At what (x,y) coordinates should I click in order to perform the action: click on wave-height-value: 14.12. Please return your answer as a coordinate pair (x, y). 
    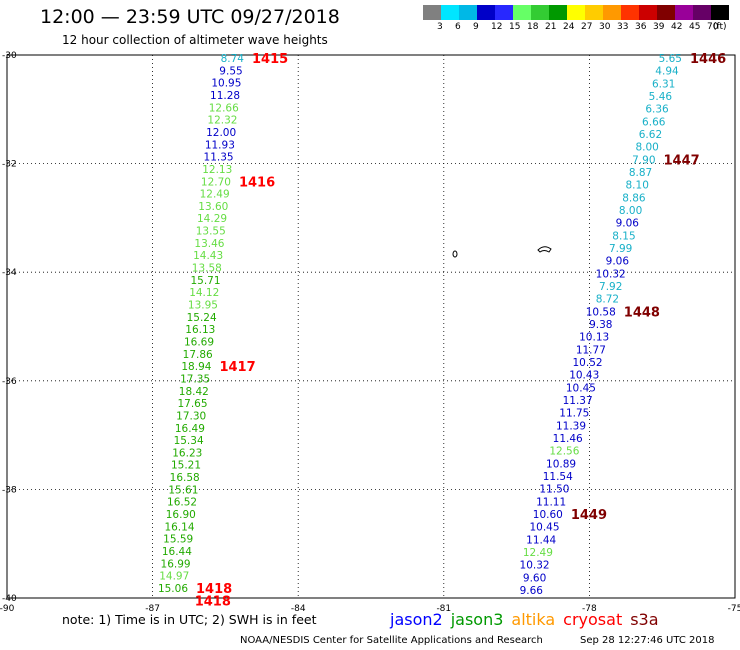
    Looking at the image, I should click on (204, 293).